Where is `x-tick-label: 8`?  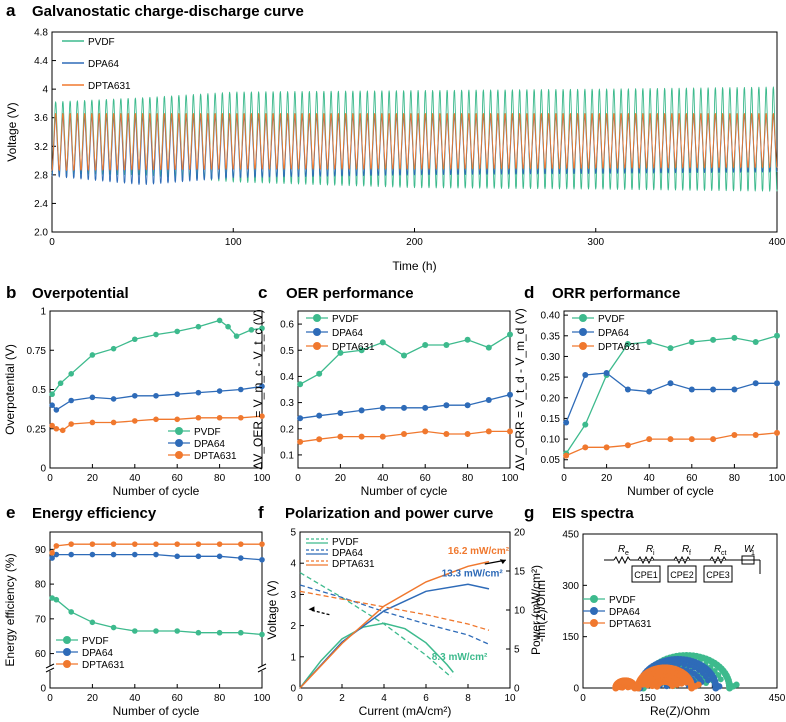 x-tick-label: 8 is located at coordinates (468, 698).